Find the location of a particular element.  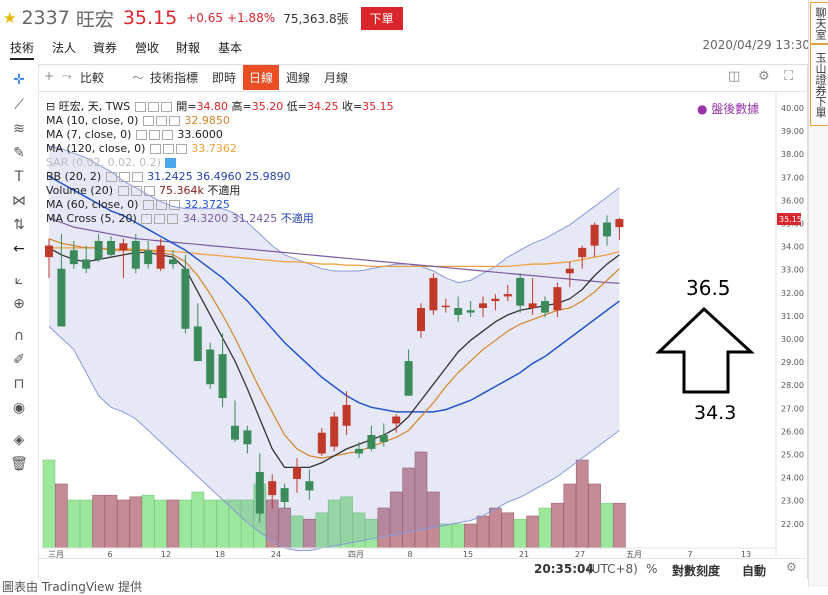

tab-technical: 技術 is located at coordinates (22, 49).